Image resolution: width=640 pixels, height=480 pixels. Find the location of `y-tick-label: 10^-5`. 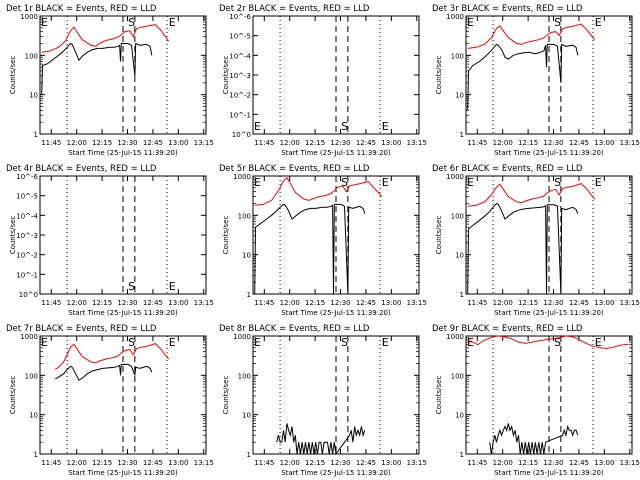

y-tick-label: 10^-5 is located at coordinates (240, 37).